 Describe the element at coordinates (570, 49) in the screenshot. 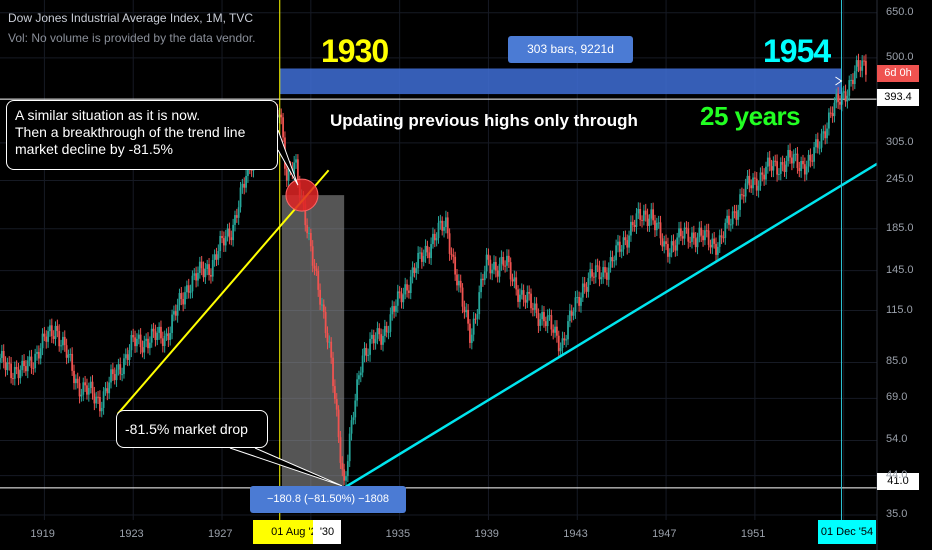

I see `span-measure-tag: 303 bars, 9221d` at that location.